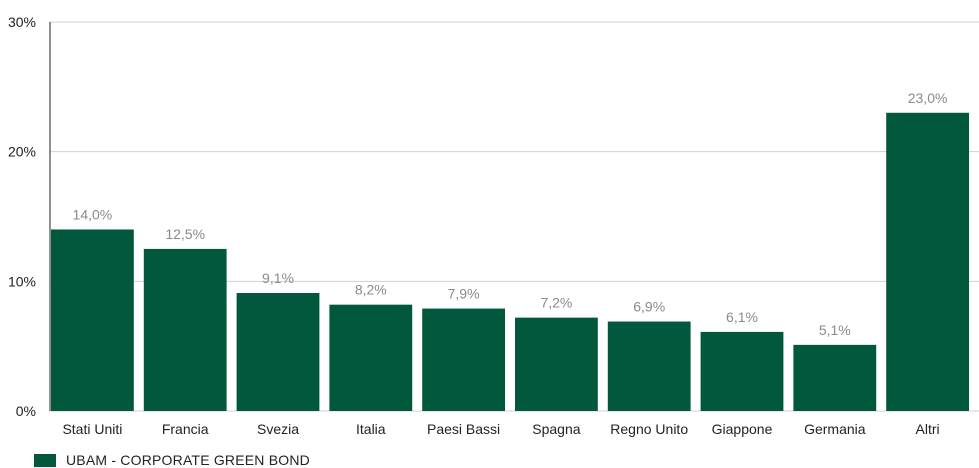  I want to click on category-label: Germania, so click(835, 429).